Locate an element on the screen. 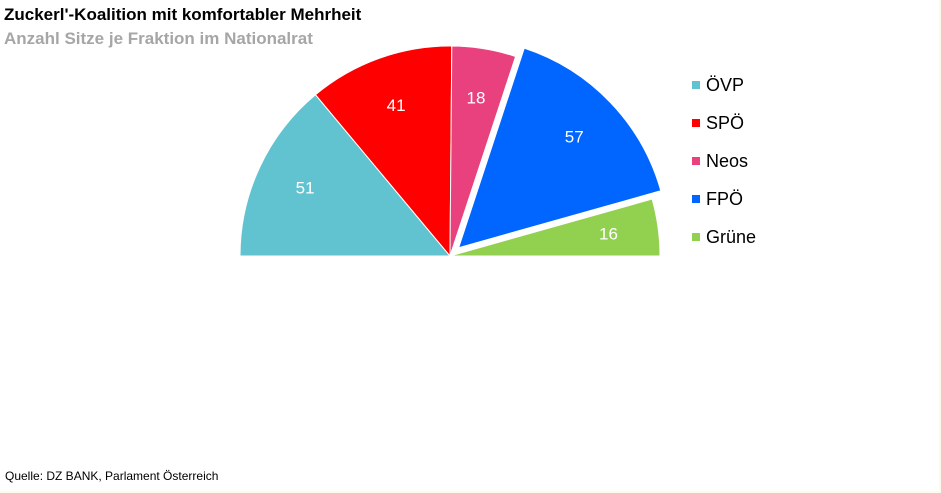  slice-oevp is located at coordinates (345, 175).